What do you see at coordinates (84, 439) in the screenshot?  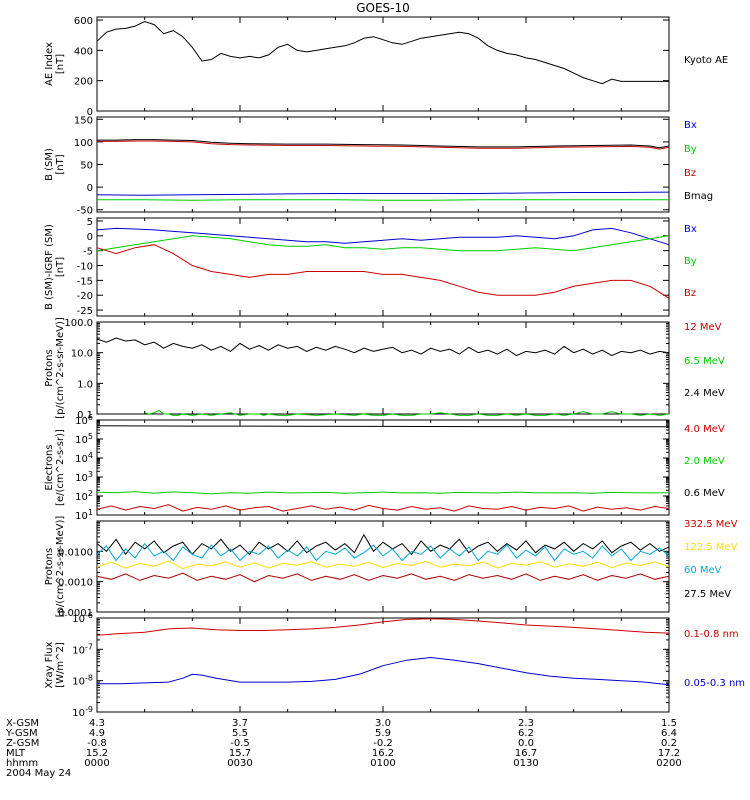 I see `y-tick-label: 105` at bounding box center [84, 439].